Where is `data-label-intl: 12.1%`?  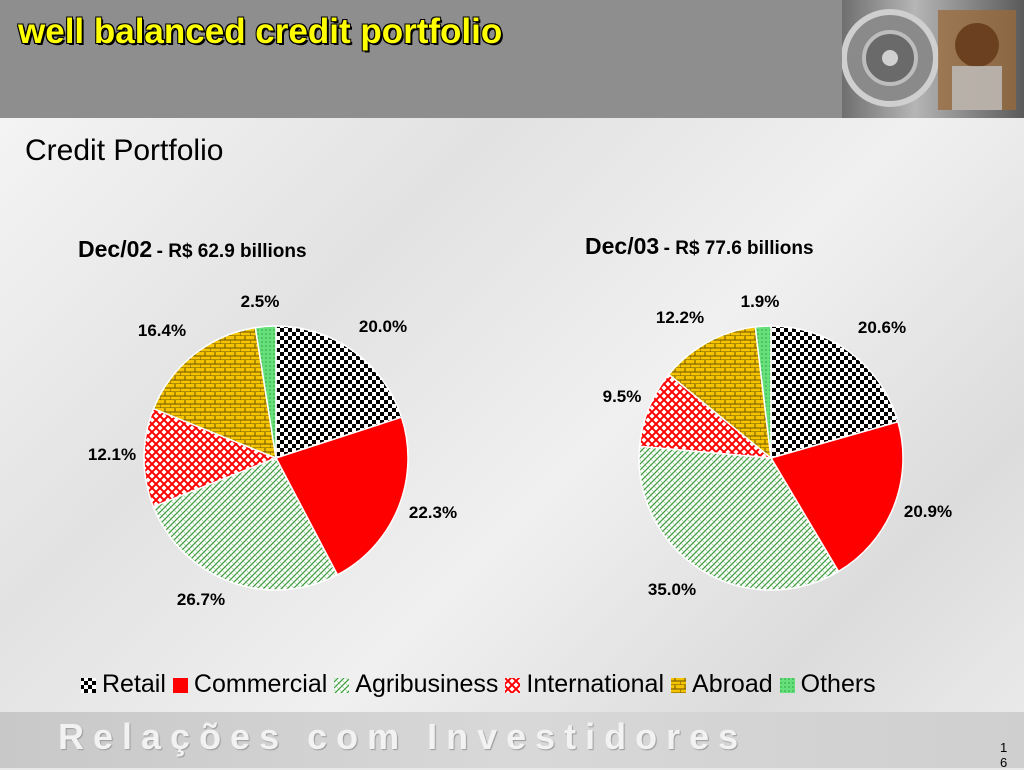 data-label-intl: 12.1% is located at coordinates (112, 454).